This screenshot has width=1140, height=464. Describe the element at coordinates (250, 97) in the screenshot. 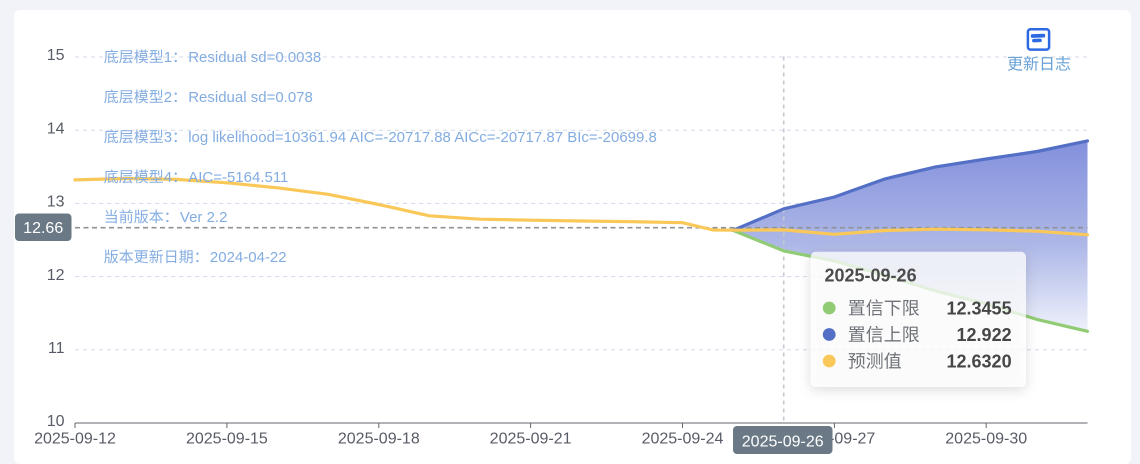

I see `svg-text: Residual sd=0.078` at that location.